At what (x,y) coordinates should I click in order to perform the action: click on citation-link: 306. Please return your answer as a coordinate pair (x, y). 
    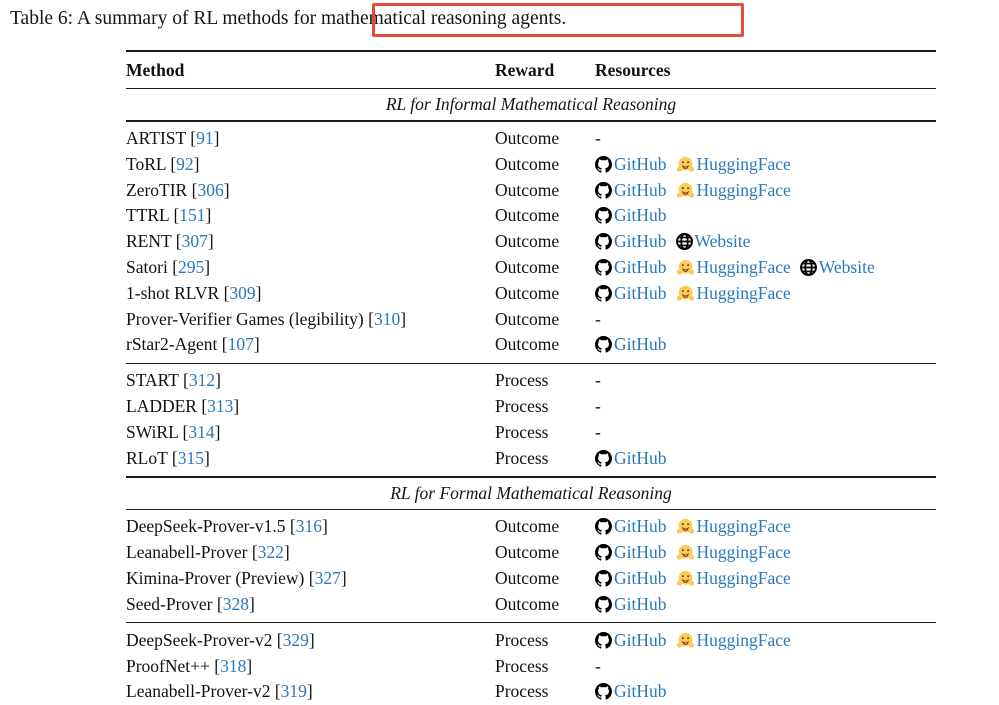
    Looking at the image, I should click on (210, 189).